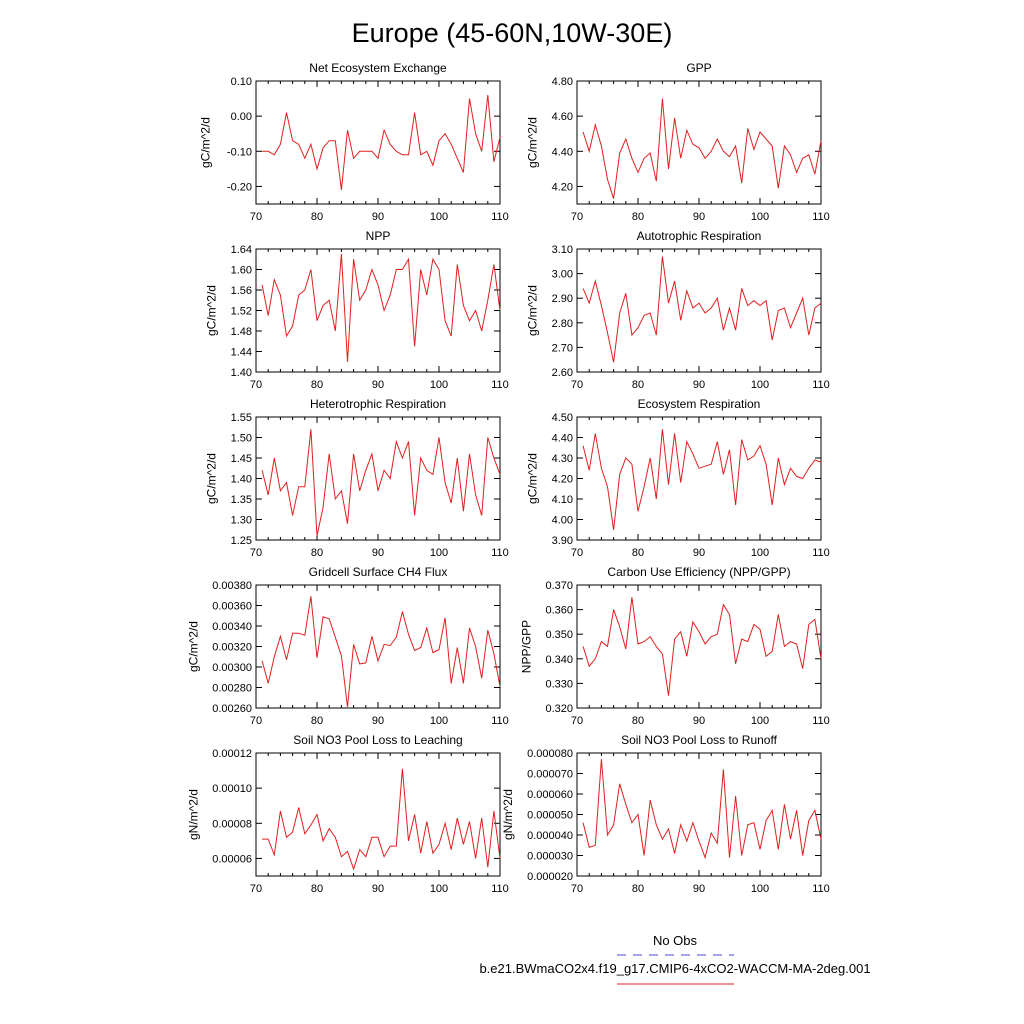  Describe the element at coordinates (550, 775) in the screenshot. I see `y-tick-label: 0.000070` at that location.